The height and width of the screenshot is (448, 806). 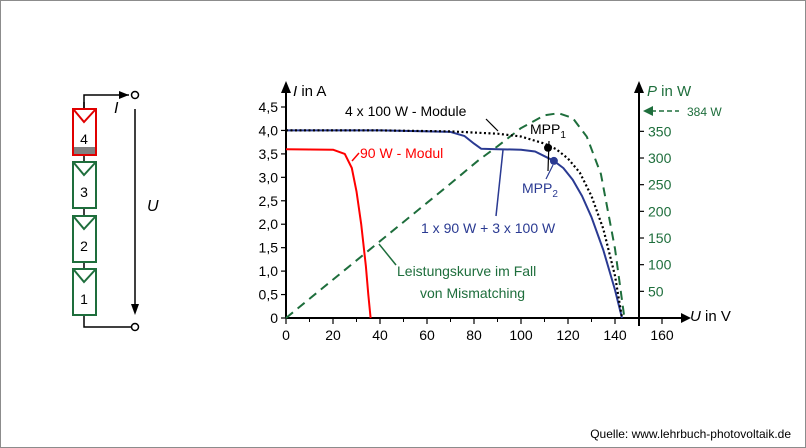 I want to click on label-power-2: von Mismatching, so click(x=472, y=293).